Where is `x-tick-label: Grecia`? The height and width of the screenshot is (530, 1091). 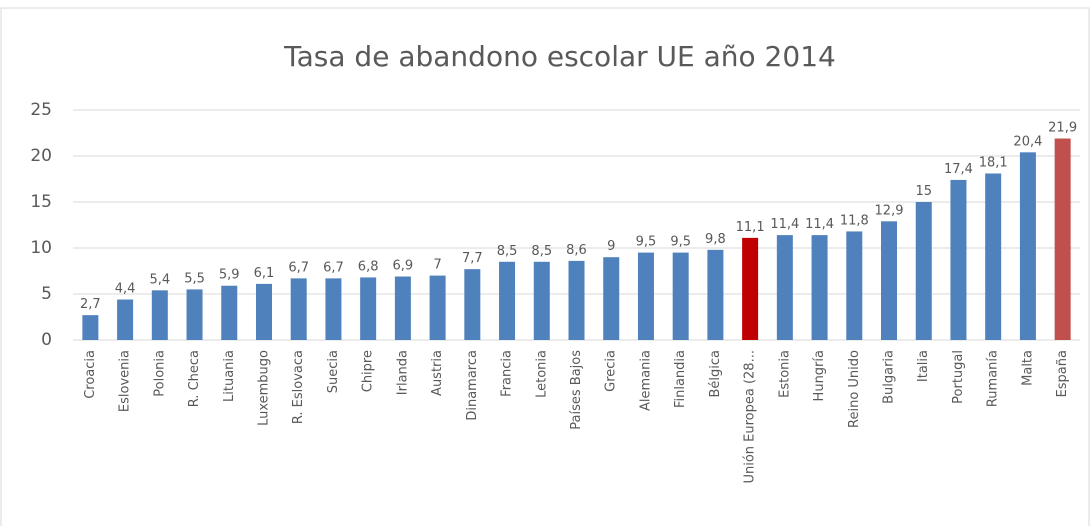
x-tick-label: Grecia is located at coordinates (611, 371).